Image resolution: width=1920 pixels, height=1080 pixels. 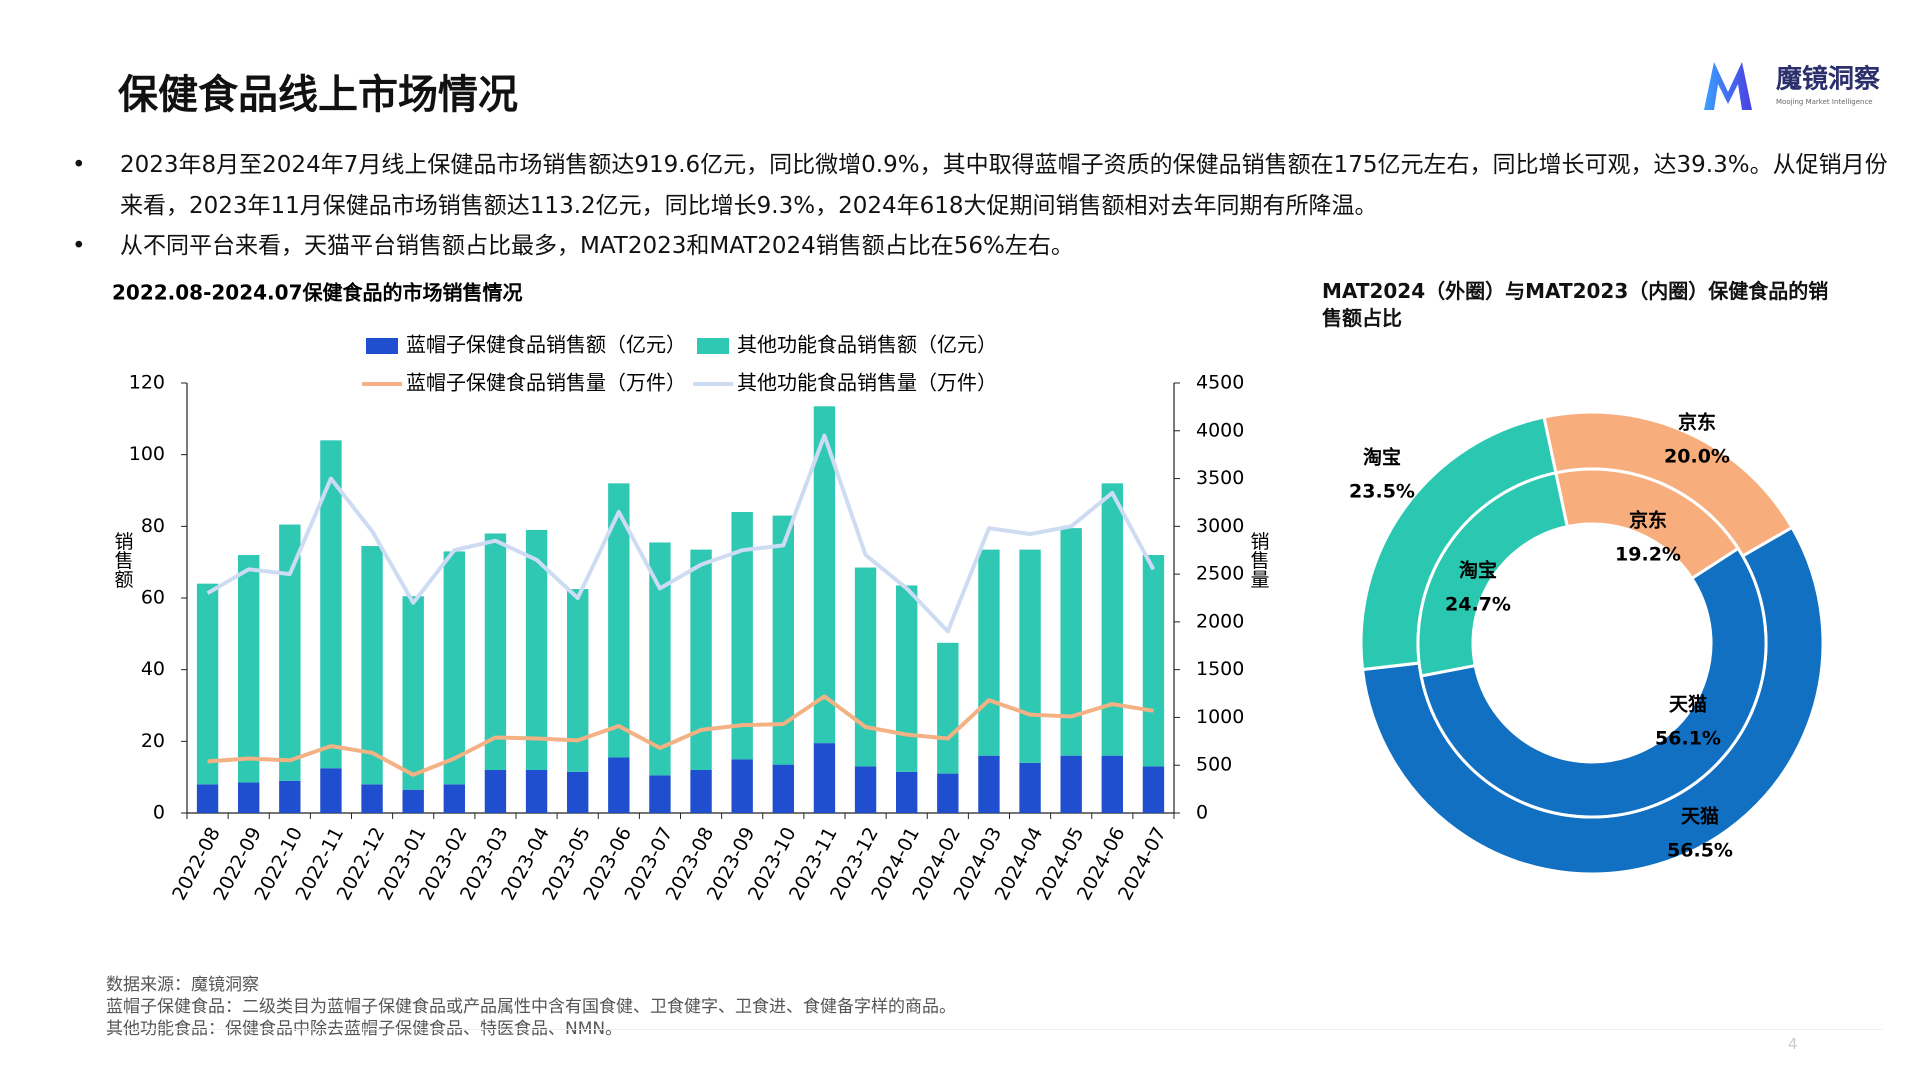 I want to click on logo: 魔镜洞察 Moojing Market Intelligence, so click(x=1800, y=86).